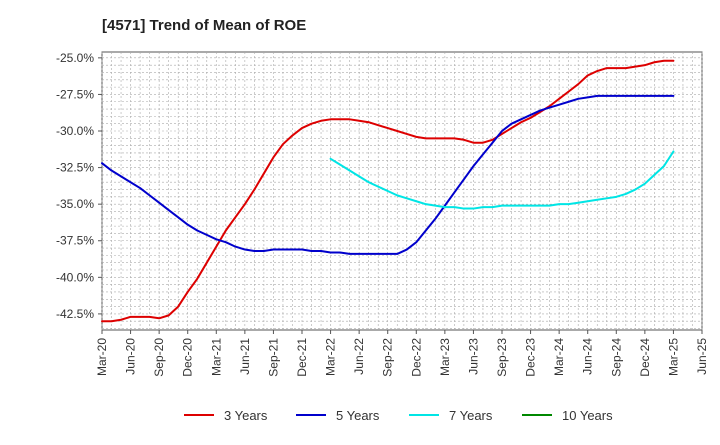  I want to click on x-tick-label: Jun-22, so click(359, 356).